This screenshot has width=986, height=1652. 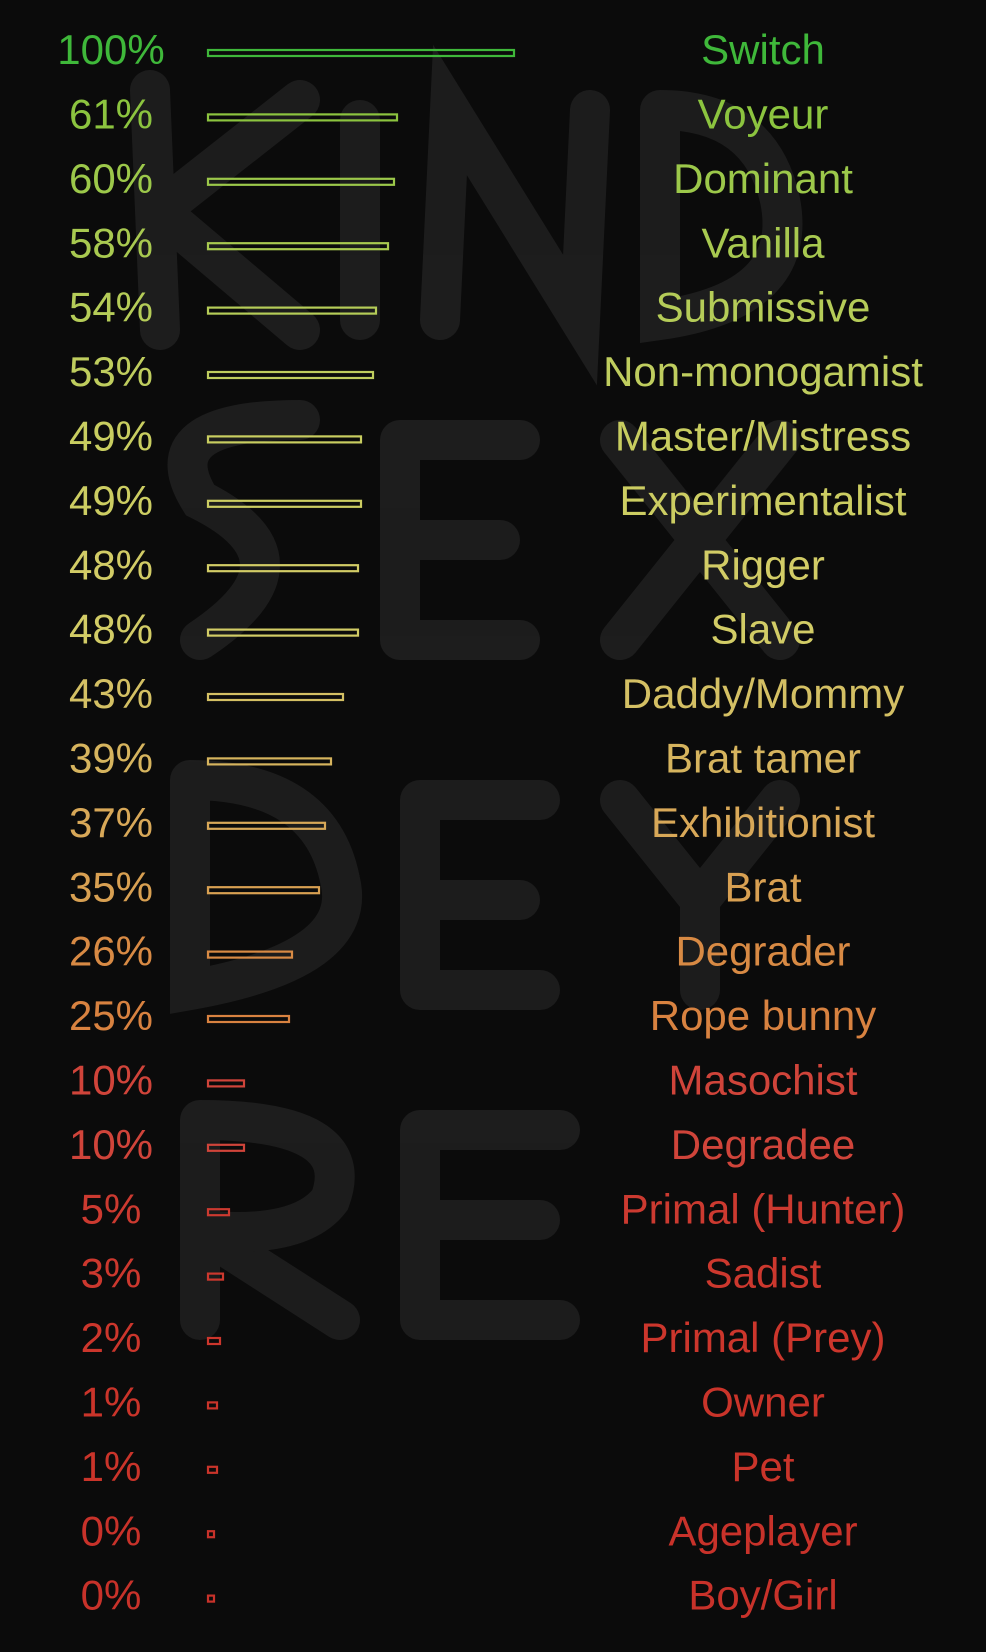 What do you see at coordinates (762, 500) in the screenshot?
I see `category-label: Experimentalist` at bounding box center [762, 500].